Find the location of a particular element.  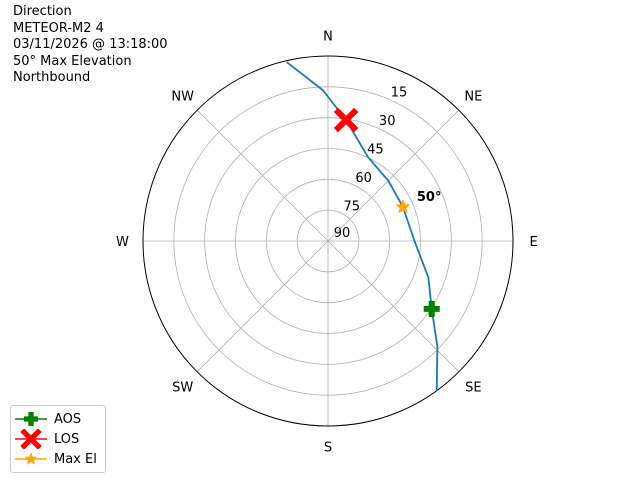

title-line: 50° Max Elevation is located at coordinates (72, 61).